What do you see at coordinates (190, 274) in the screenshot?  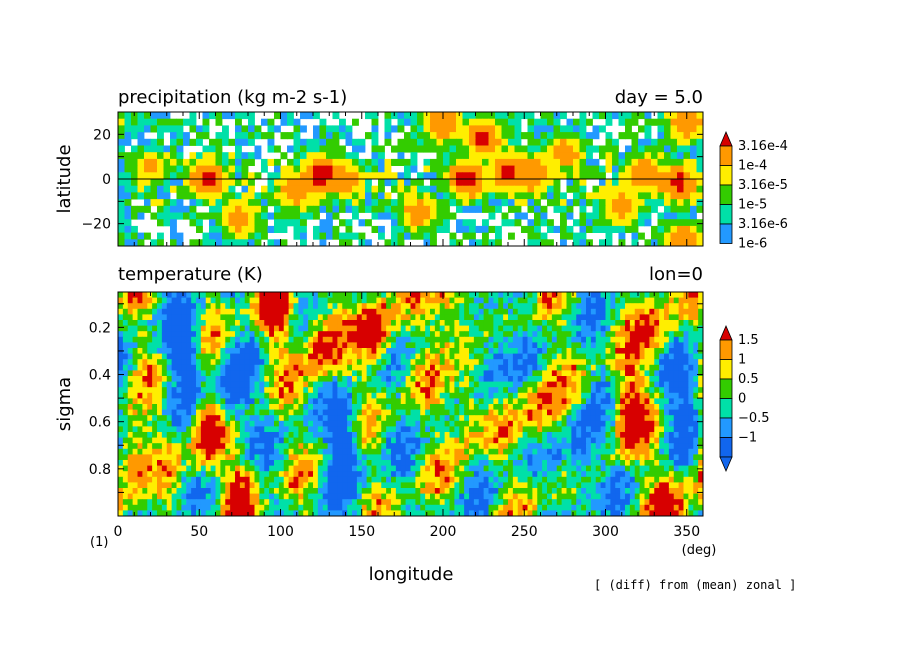 I see `temp-title: temperature (K)` at bounding box center [190, 274].